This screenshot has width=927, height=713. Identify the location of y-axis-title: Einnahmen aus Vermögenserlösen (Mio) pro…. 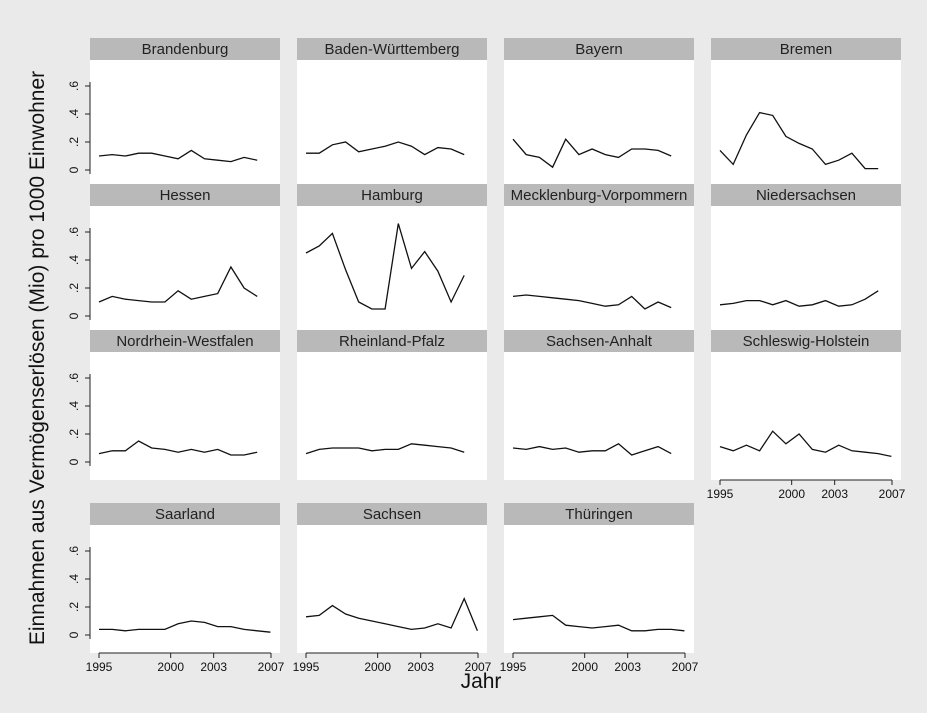
(37, 358).